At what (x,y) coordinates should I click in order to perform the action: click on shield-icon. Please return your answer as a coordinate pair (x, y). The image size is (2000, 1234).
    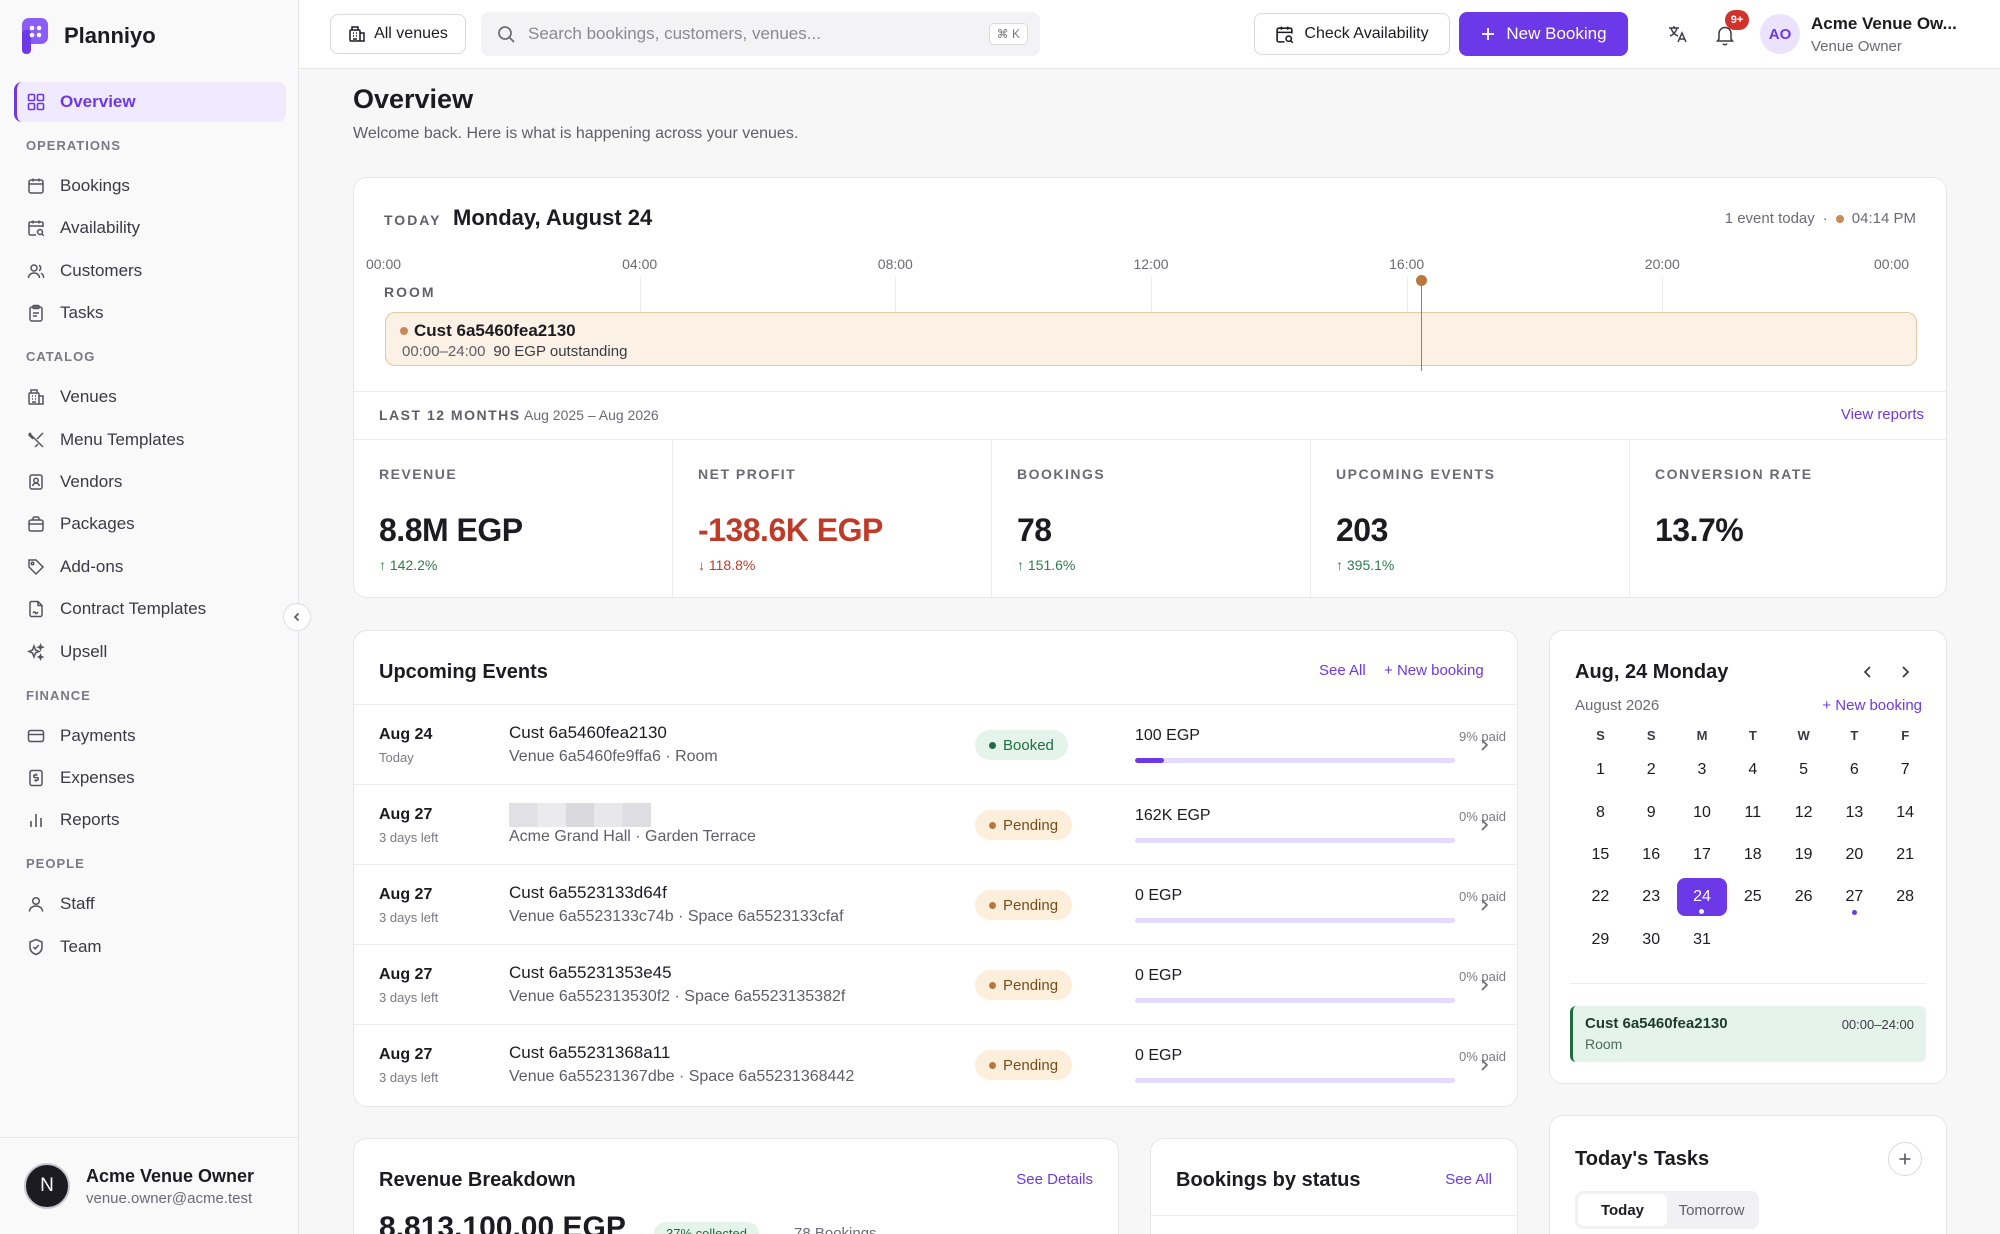
    Looking at the image, I should click on (36, 947).